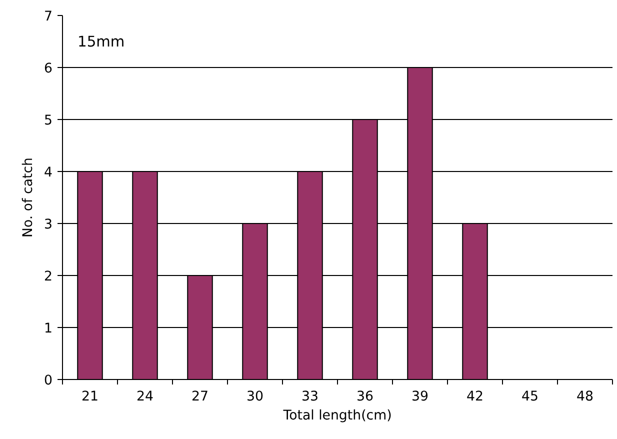  I want to click on annotation: 15mm, so click(101, 42).